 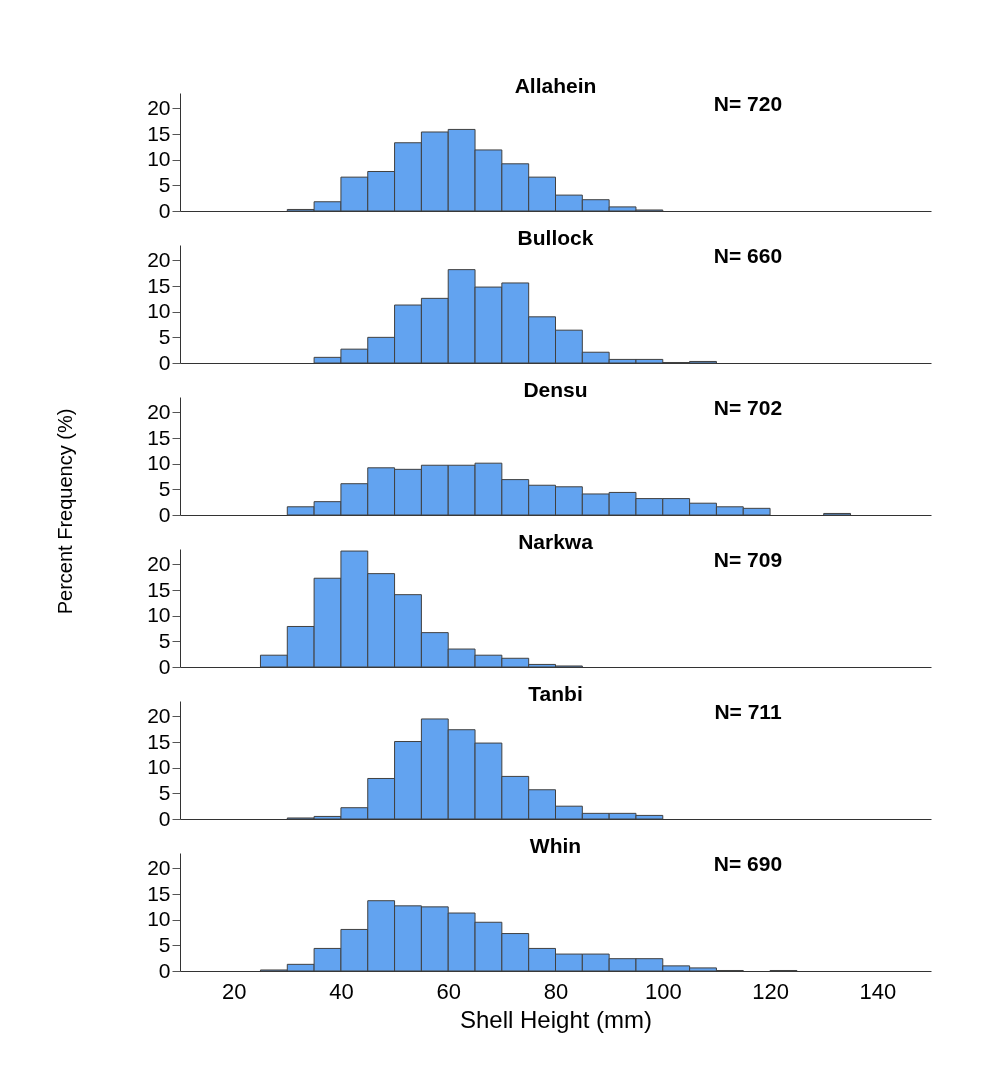 I want to click on x-tick-label: 80, so click(x=556, y=991).